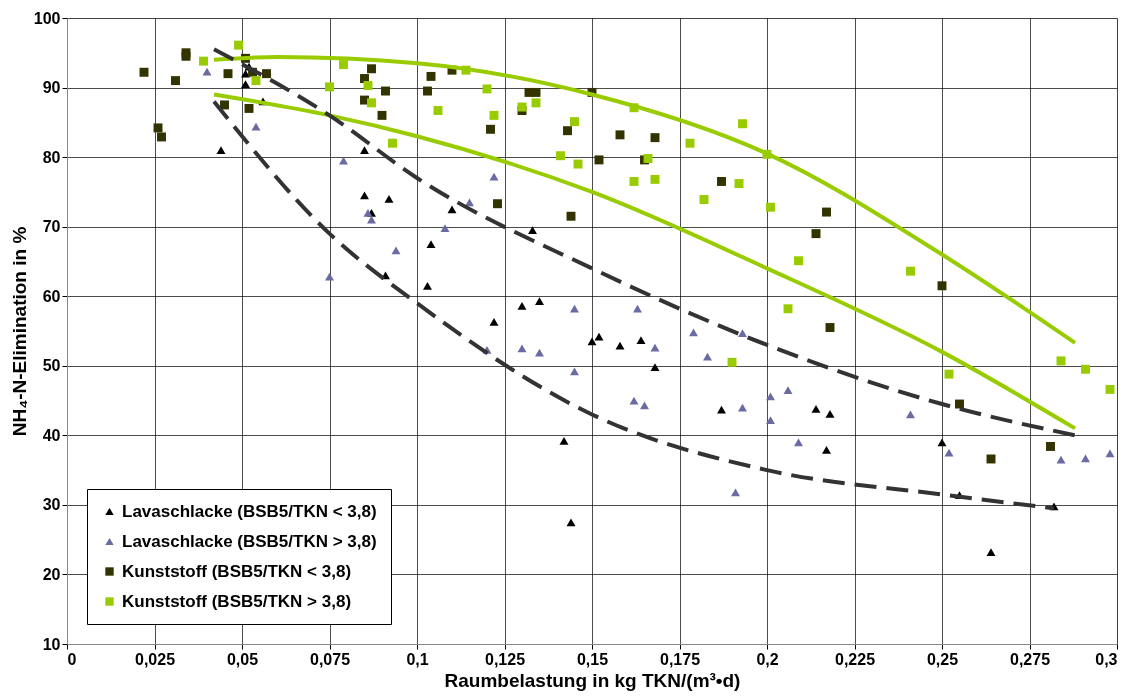 The image size is (1138, 698). What do you see at coordinates (51, 296) in the screenshot?
I see `y-tick-label: 60` at bounding box center [51, 296].